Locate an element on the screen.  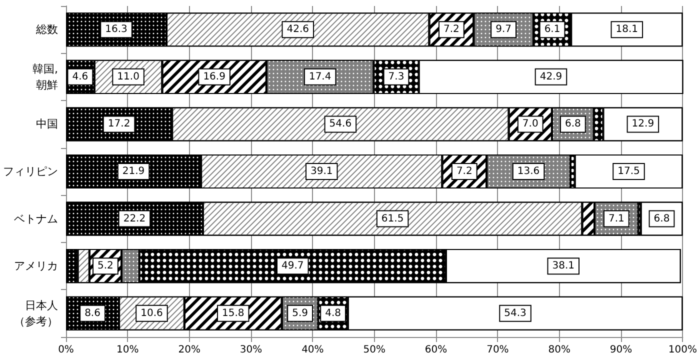
data-label: 42.9 is located at coordinates (551, 76).